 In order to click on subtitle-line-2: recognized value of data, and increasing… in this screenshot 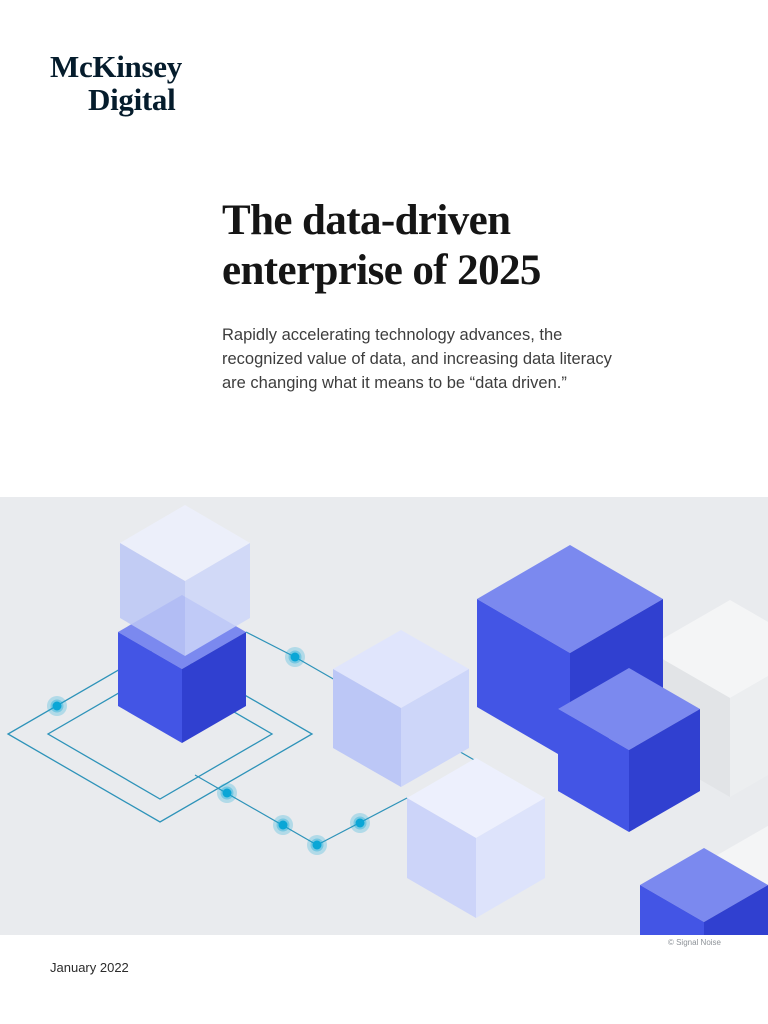, I will do `click(417, 359)`.